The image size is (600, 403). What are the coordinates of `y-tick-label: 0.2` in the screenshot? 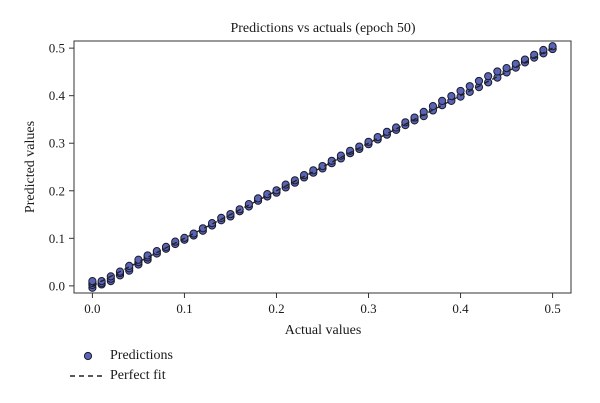 It's located at (57, 190).